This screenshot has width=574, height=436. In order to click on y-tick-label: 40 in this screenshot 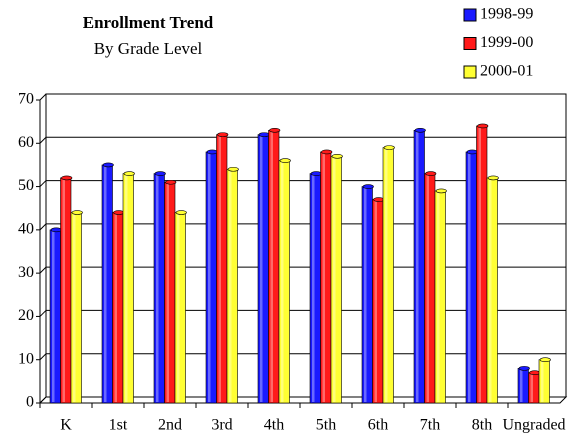, I will do `click(26, 229)`.